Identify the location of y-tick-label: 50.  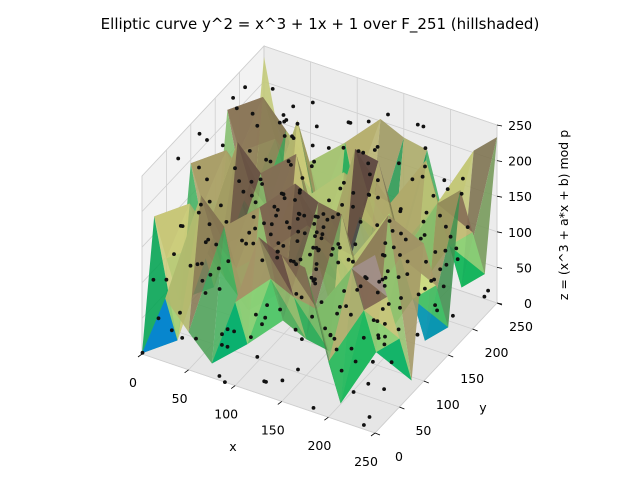
(423, 430).